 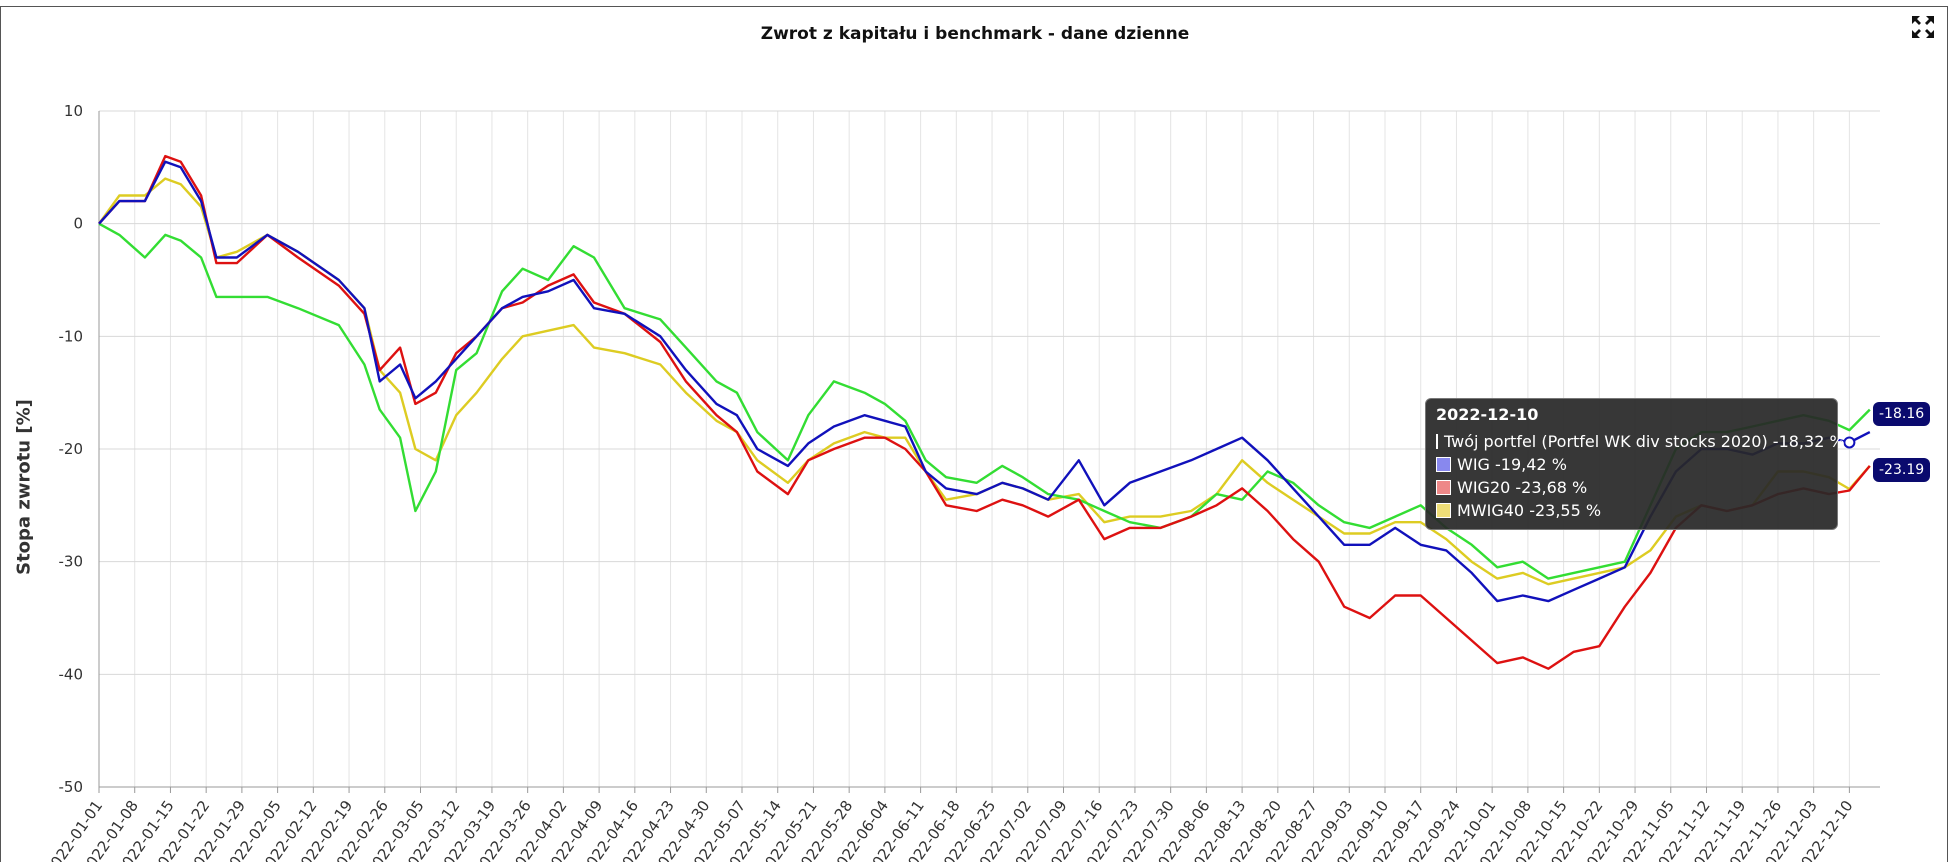 I want to click on legend-swatch-mwig40, so click(x=1443, y=510).